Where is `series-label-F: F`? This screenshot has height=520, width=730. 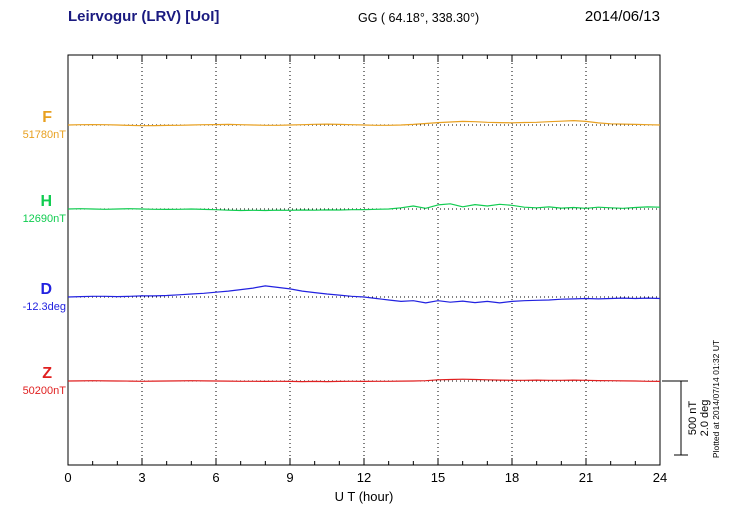
series-label-F: F is located at coordinates (47, 117).